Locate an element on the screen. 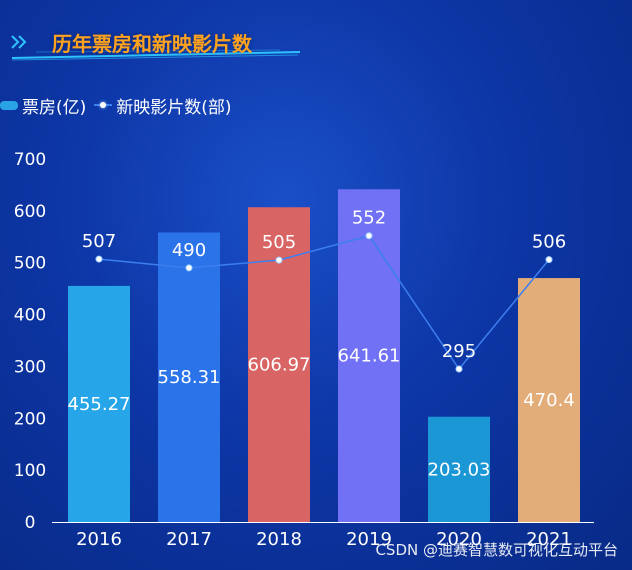 The image size is (632, 570). y-tick-label: 500 is located at coordinates (30, 264).